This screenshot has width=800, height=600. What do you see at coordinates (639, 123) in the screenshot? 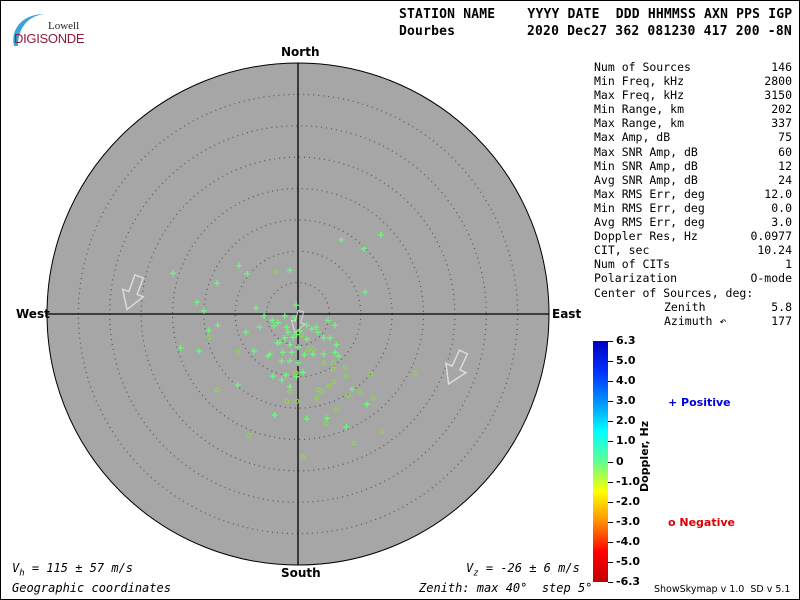
I see `stat-label: Max Range, km` at bounding box center [639, 123].